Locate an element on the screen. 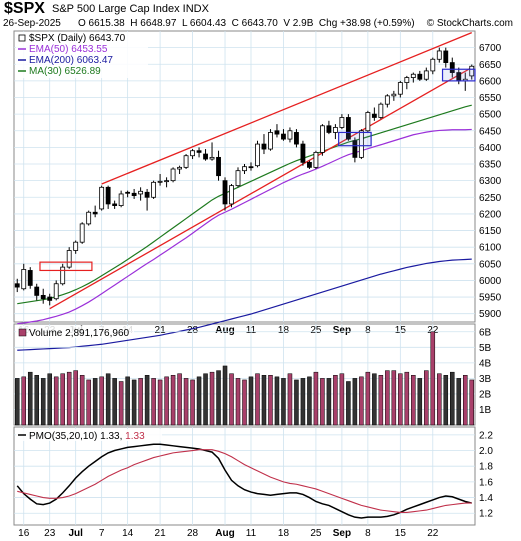 The height and width of the screenshot is (541, 521). date-tick-label: 11 is located at coordinates (251, 533).